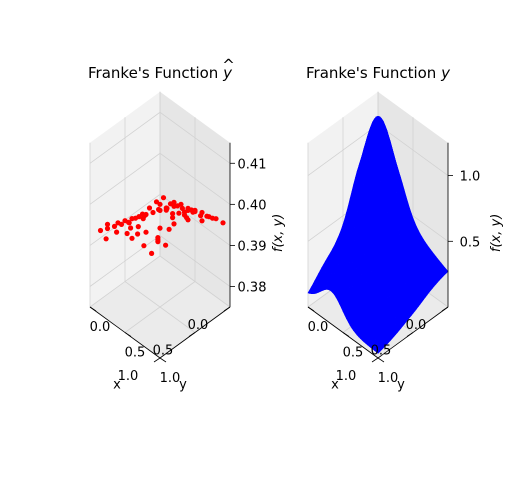  Describe the element at coordinates (470, 242) in the screenshot. I see `z-tick-label: 0.5` at that location.